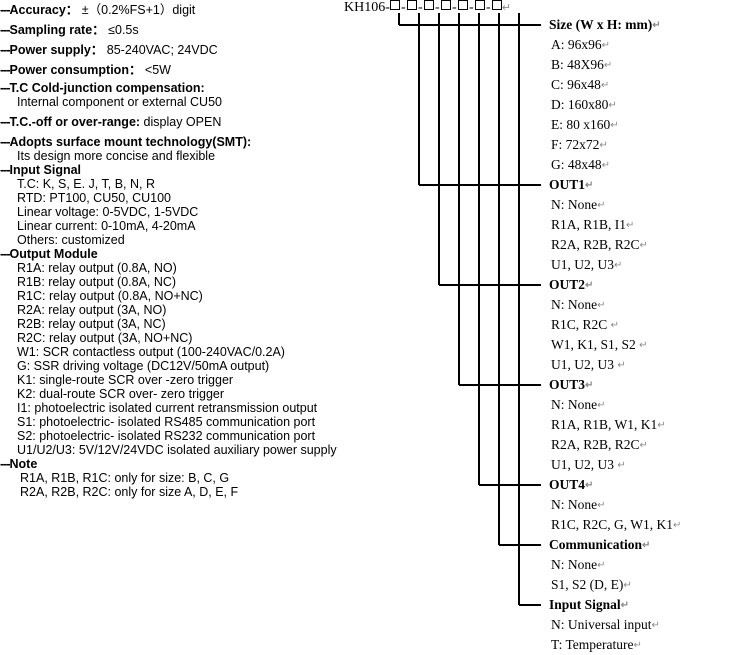 This screenshot has height=655, width=752. What do you see at coordinates (125, 142) in the screenshot?
I see `spec-heading: ---Adopts surface mount technology(SMT):` at bounding box center [125, 142].